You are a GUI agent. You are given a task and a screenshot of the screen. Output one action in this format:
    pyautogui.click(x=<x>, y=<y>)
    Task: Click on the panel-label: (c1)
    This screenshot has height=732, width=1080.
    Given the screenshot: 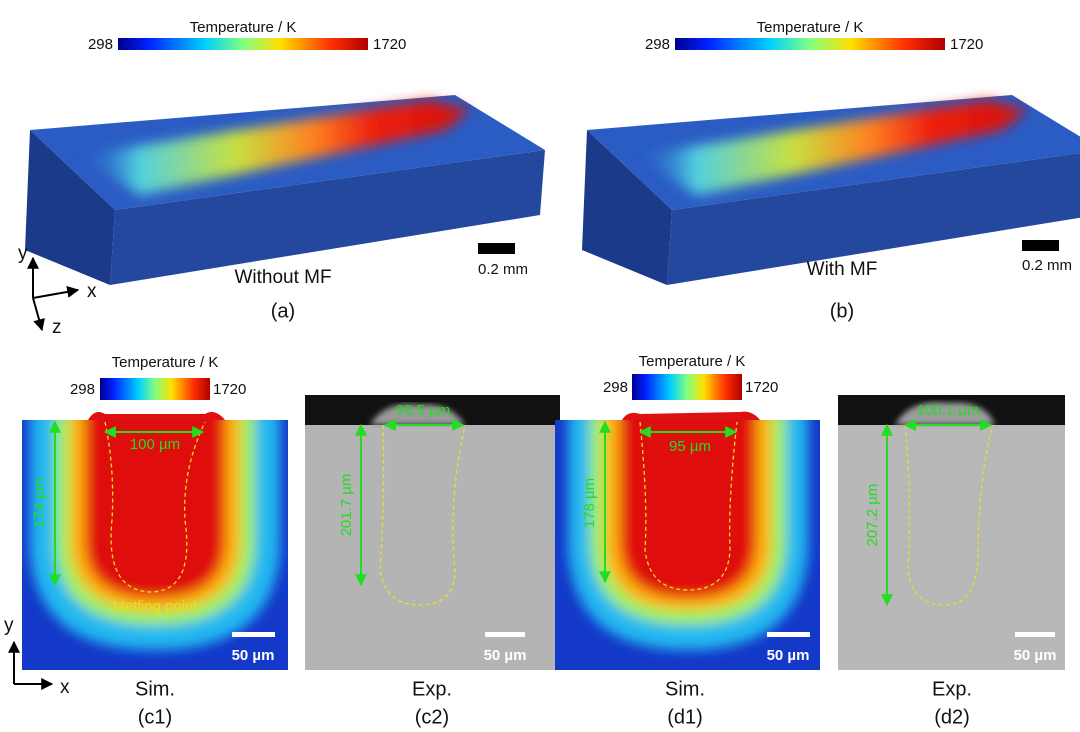 What is the action you would take?
    pyautogui.click(x=155, y=717)
    